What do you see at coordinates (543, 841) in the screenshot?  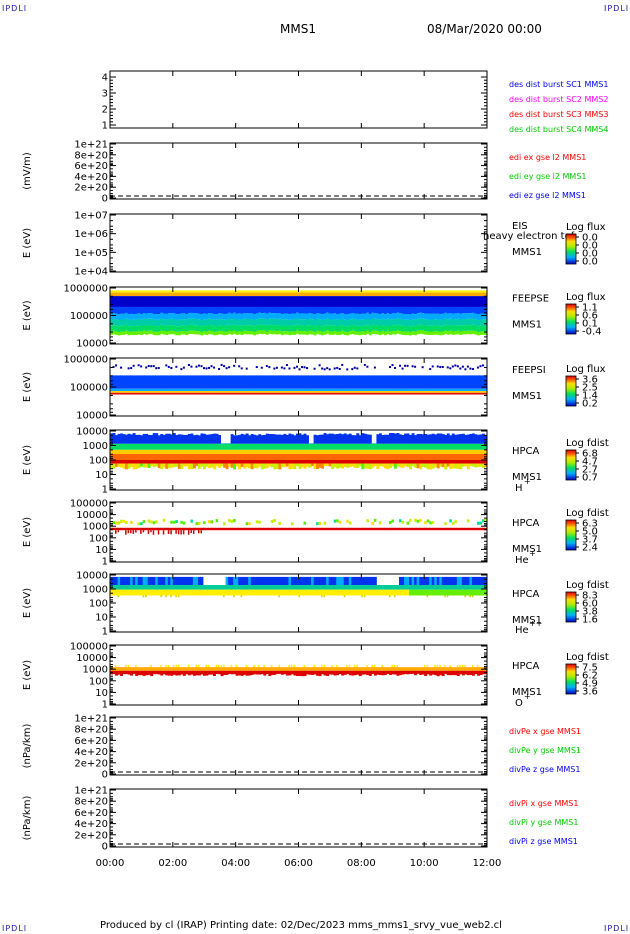 I see `panel-divpi-legend-3: divPi z gse MMS1` at bounding box center [543, 841].